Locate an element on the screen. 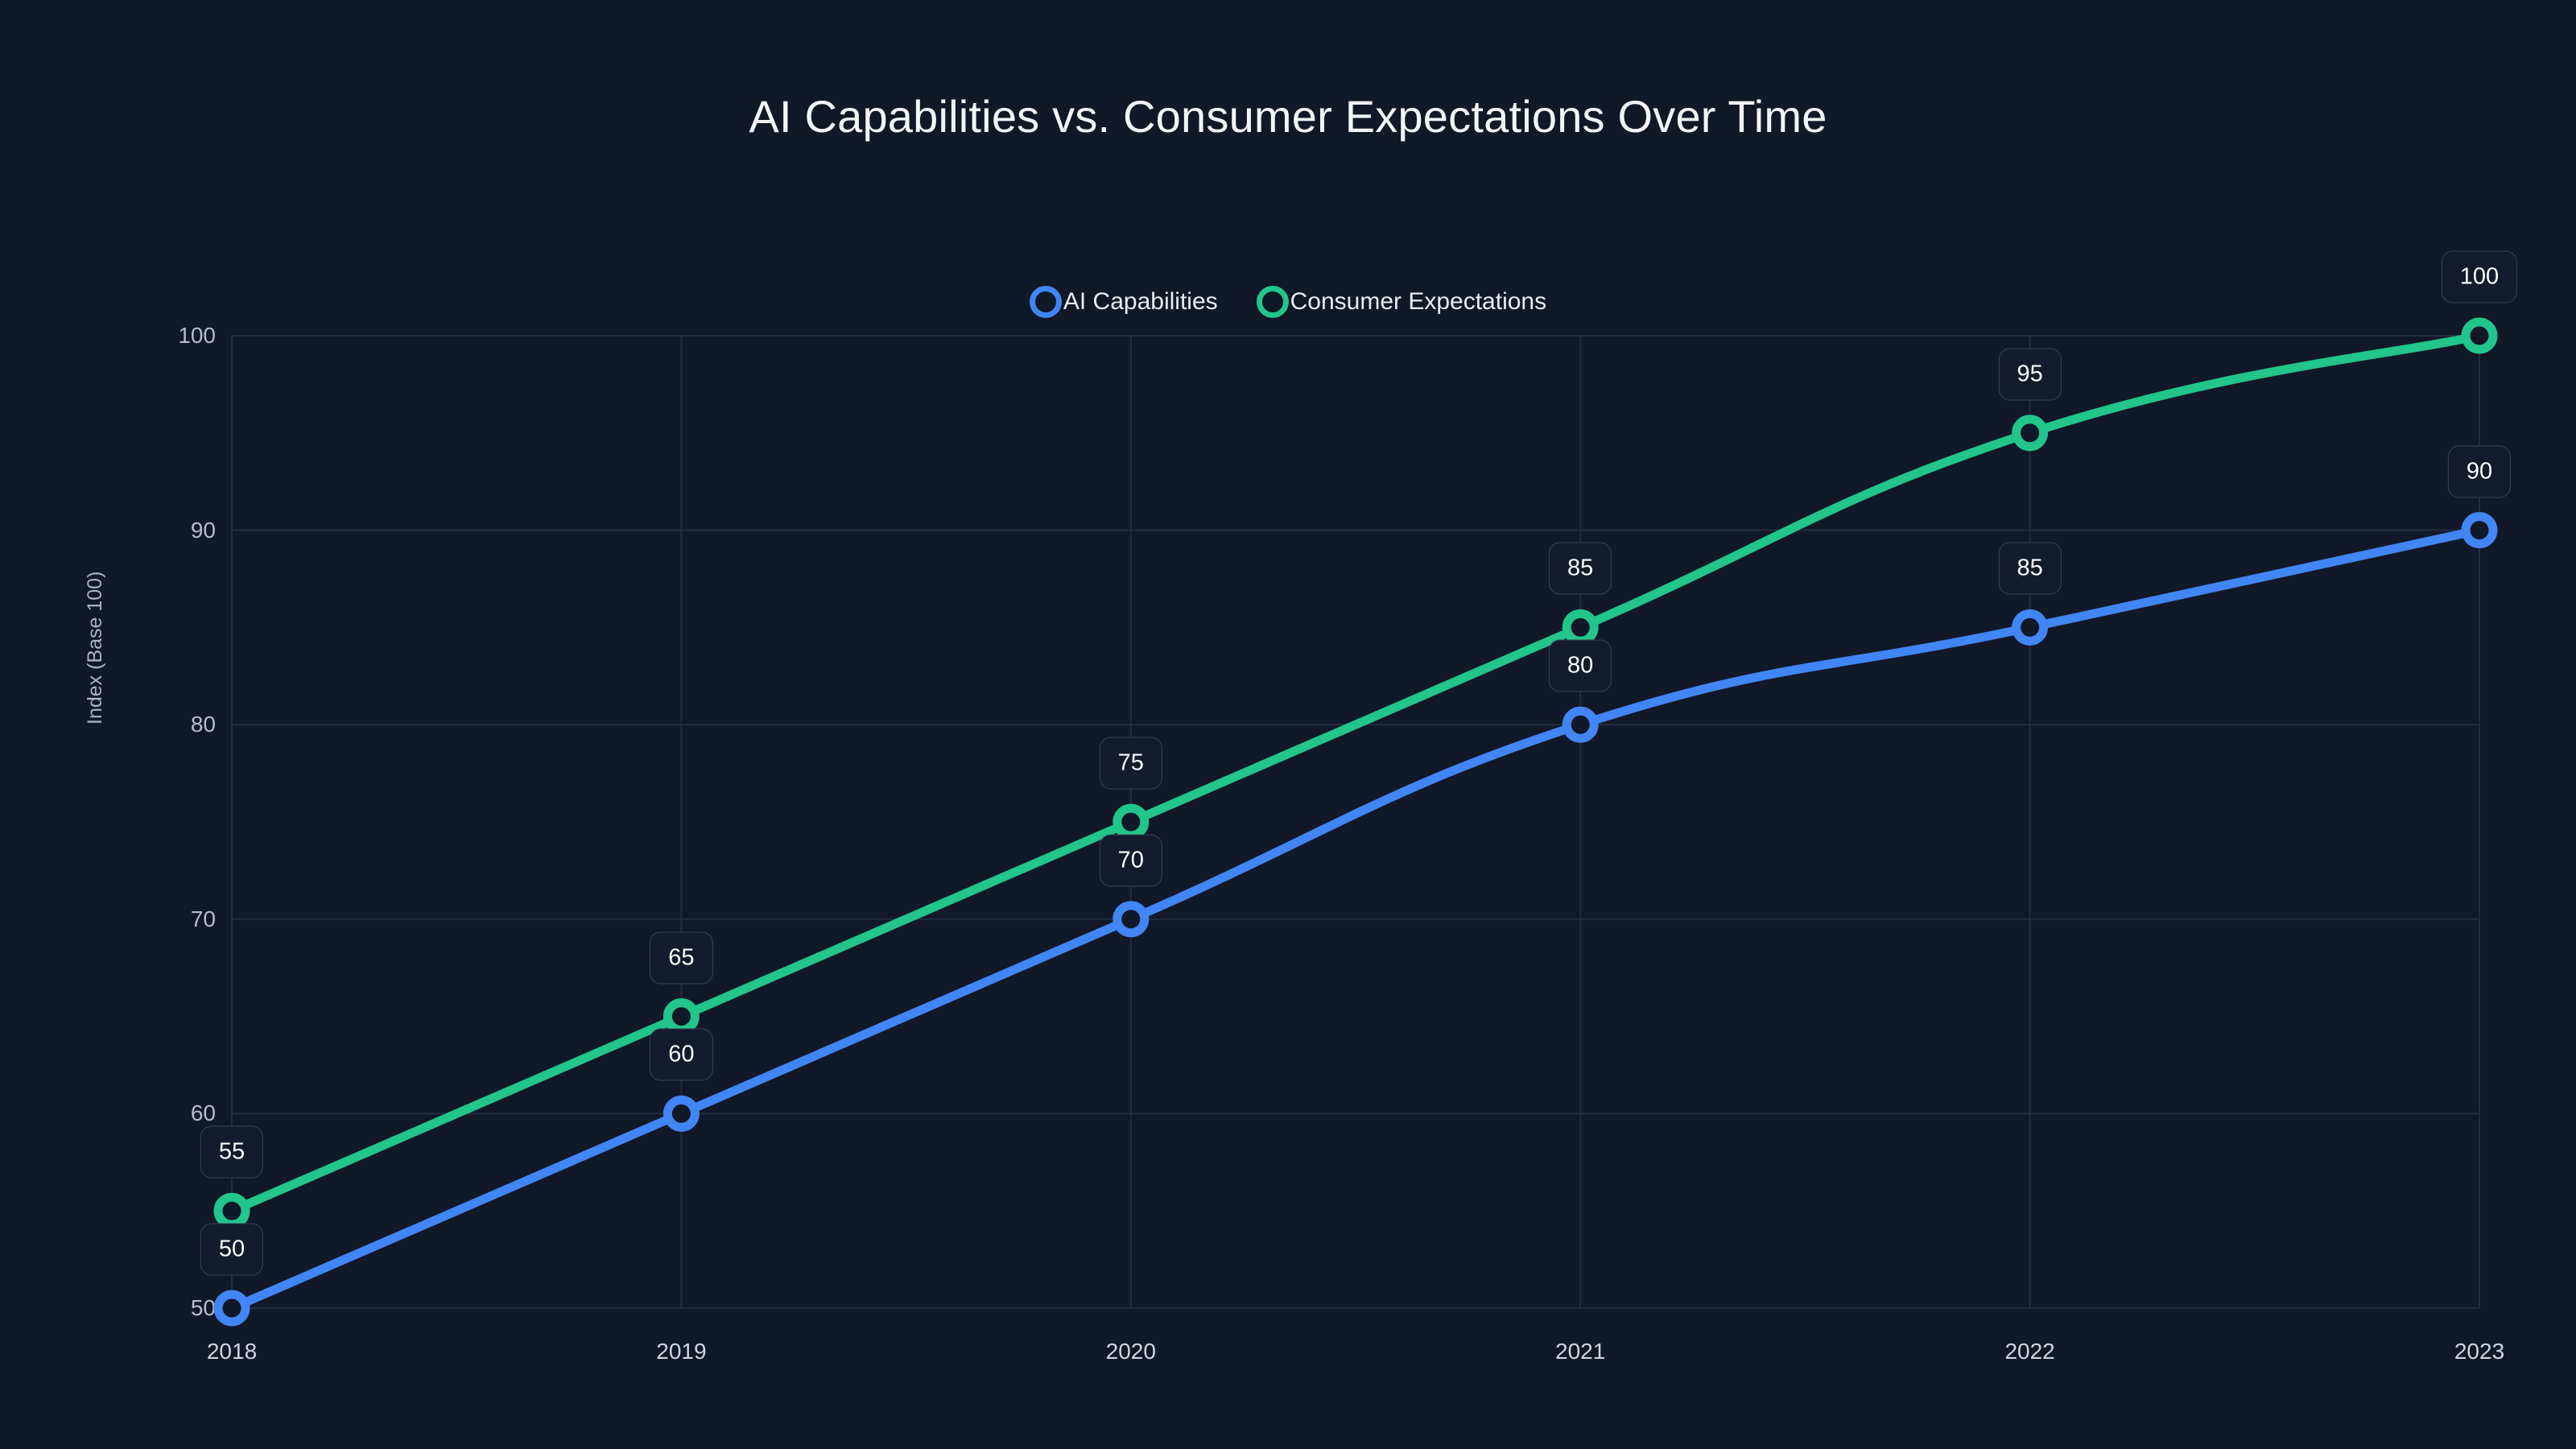 This screenshot has width=2576, height=1449. y-axis-tick-label: 60 is located at coordinates (203, 1113).